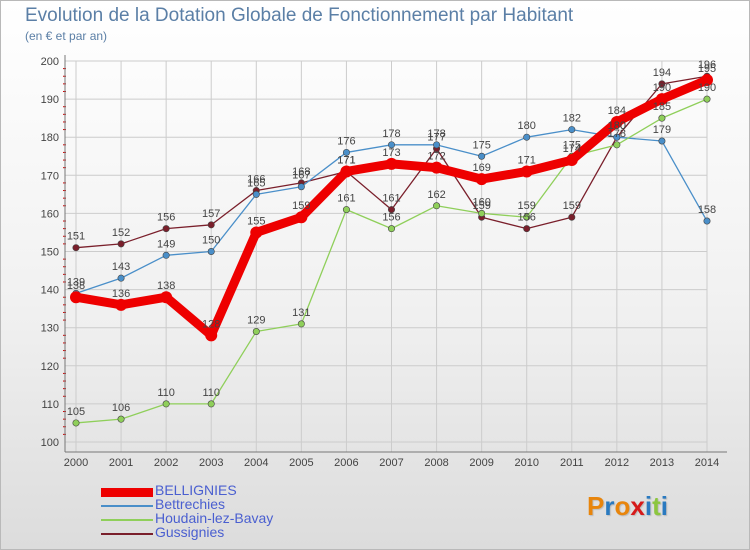 This screenshot has width=750, height=550. I want to click on y-tick-label: 130, so click(50, 329).